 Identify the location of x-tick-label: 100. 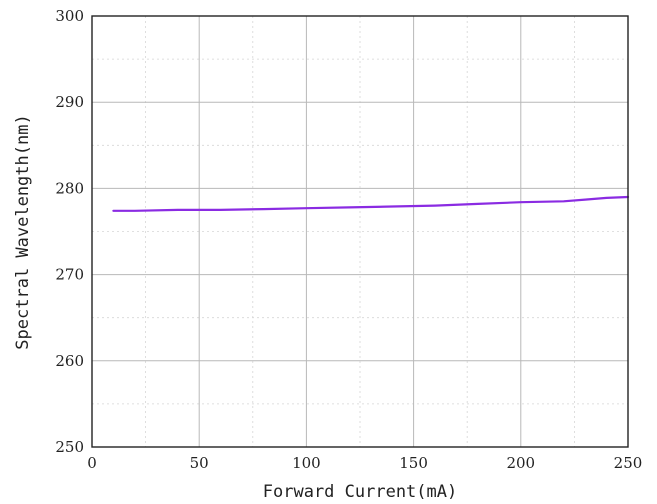
(306, 463).